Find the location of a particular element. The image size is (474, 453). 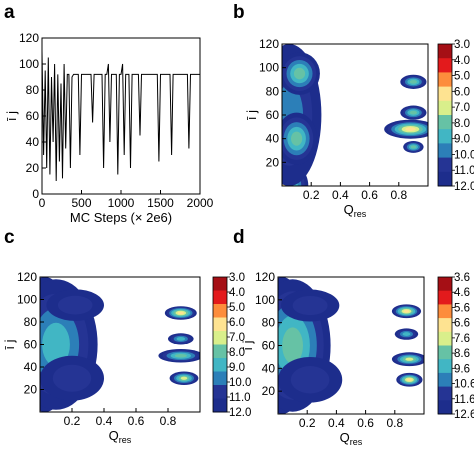

colorbar-tick-b-0: 3.0 is located at coordinates (462, 45).